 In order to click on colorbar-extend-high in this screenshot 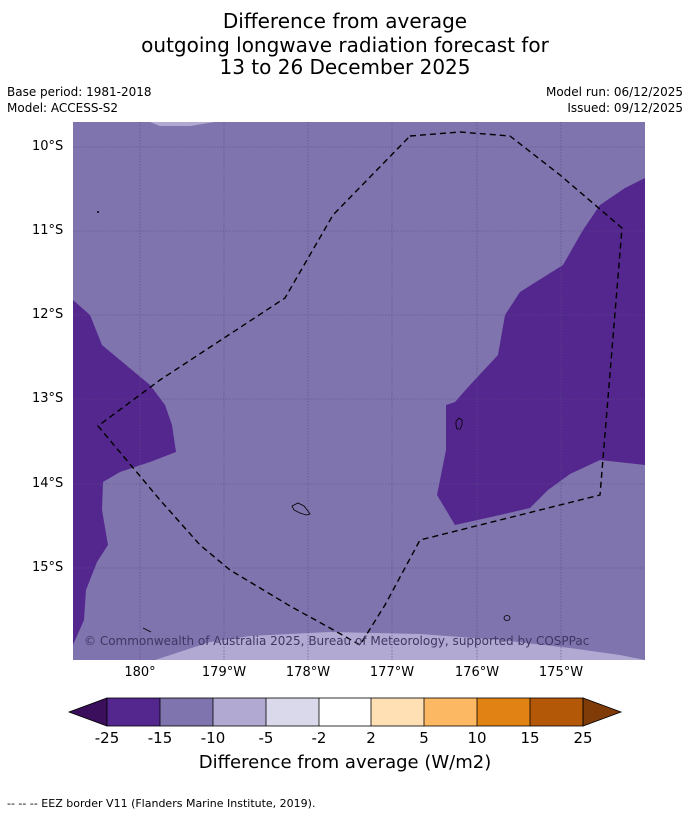, I will do `click(602, 712)`.